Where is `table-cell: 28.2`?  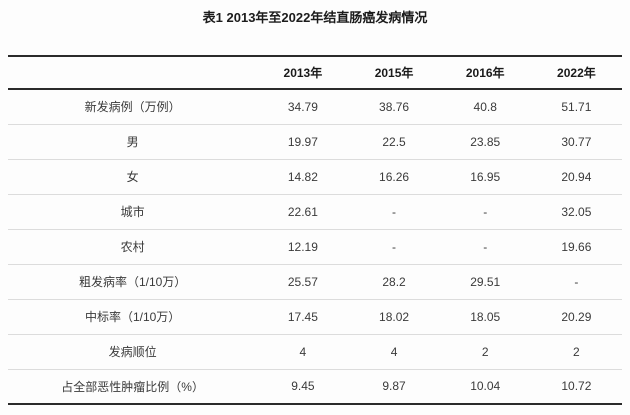
table-cell: 28.2 is located at coordinates (394, 281).